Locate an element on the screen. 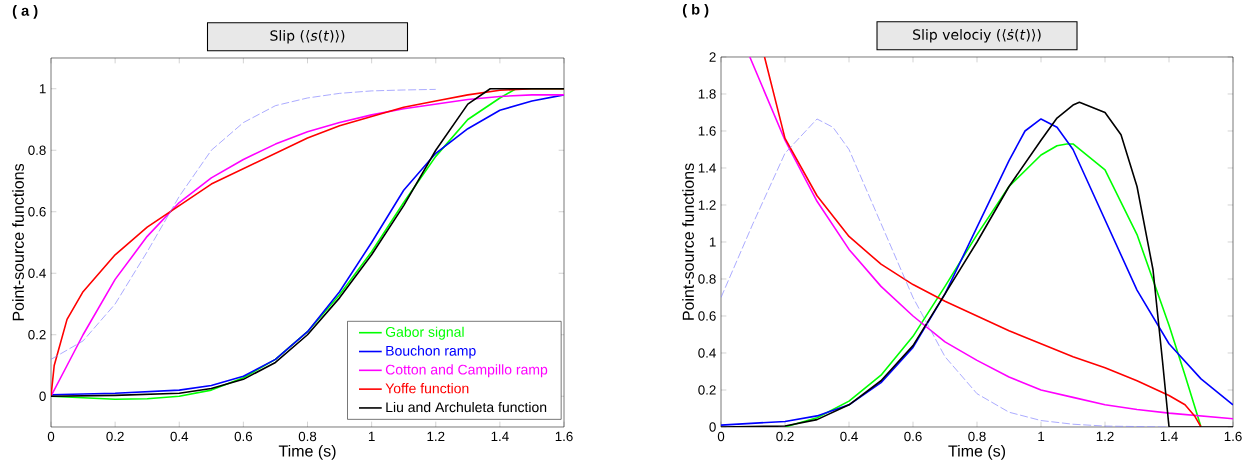 This screenshot has height=468, width=1252. y-tick-label: 1.6 is located at coordinates (707, 131).